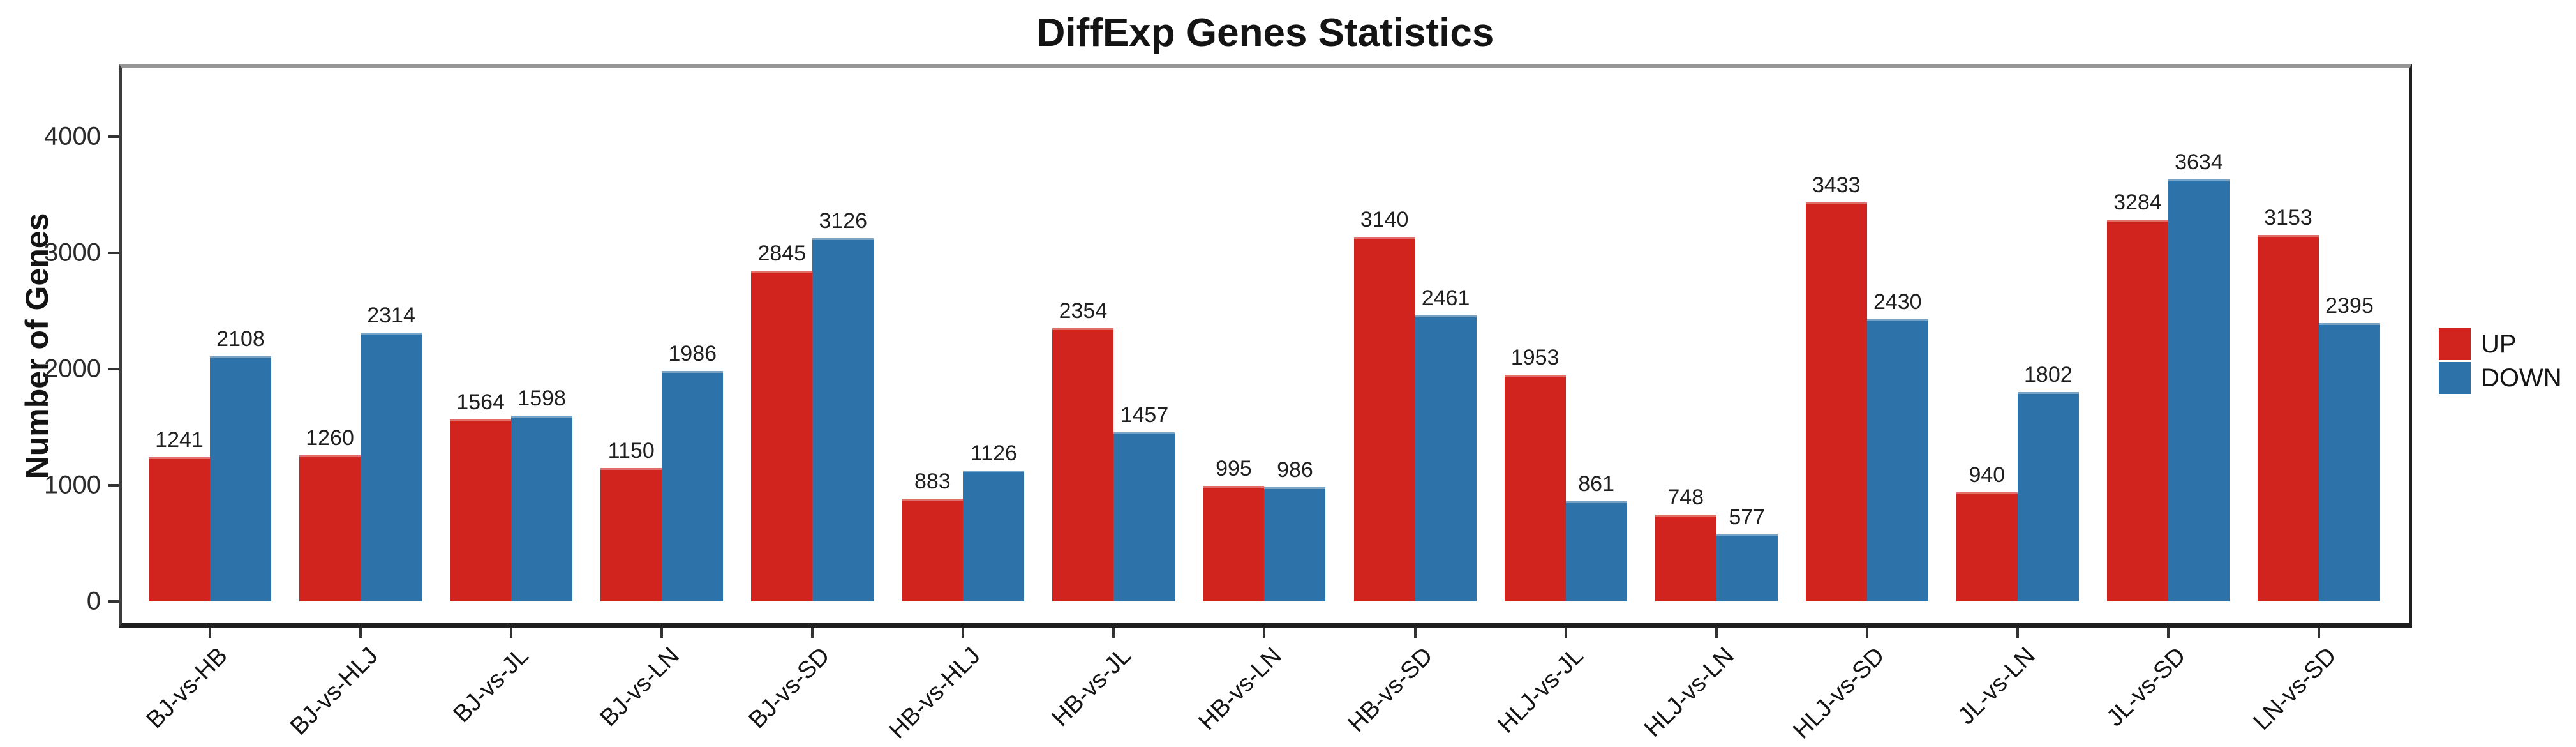  I want to click on y-tick-label: 2000, so click(72, 368).